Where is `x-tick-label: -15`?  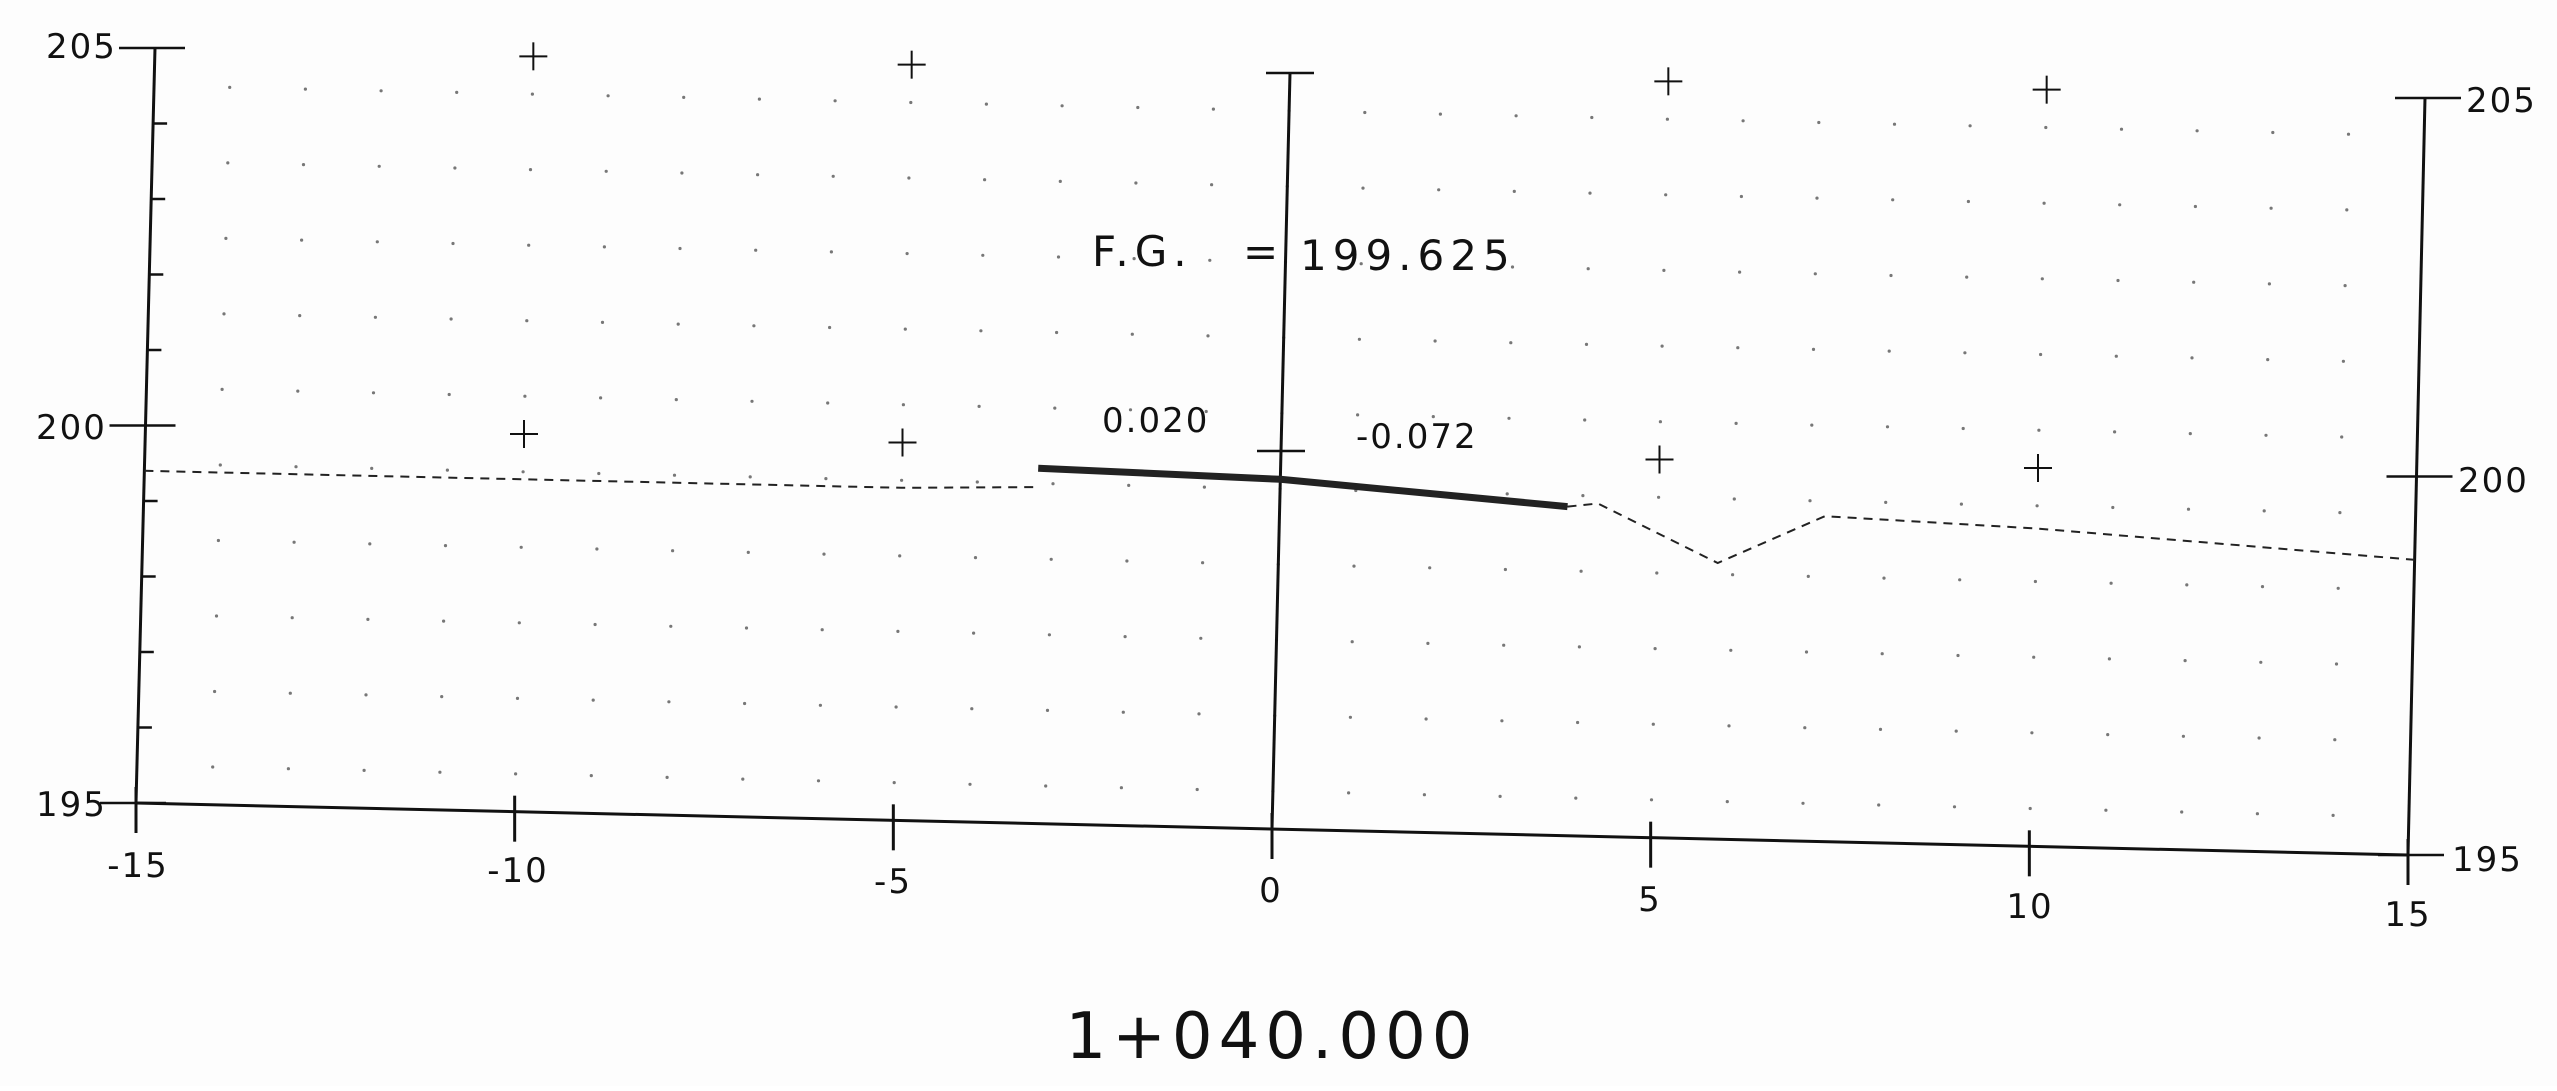
x-tick-label: -15 is located at coordinates (138, 866).